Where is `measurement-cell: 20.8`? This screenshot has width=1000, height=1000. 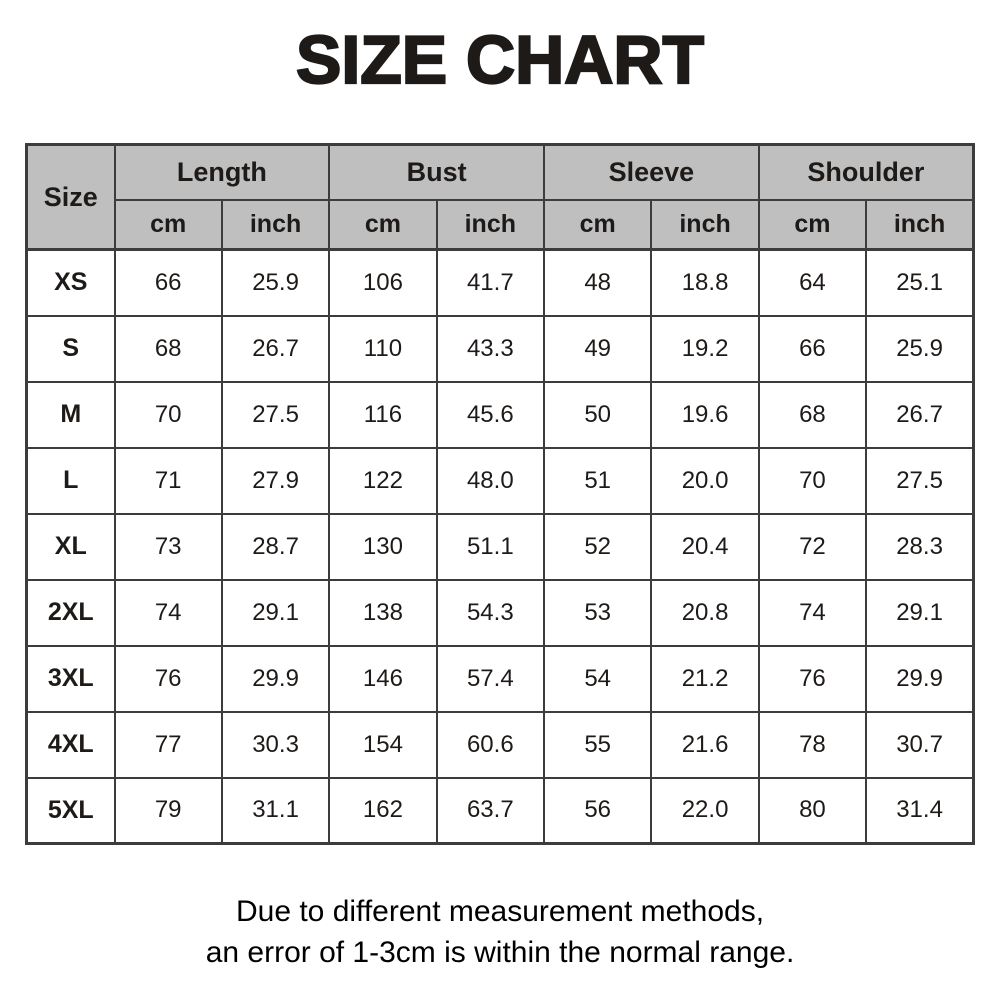 measurement-cell: 20.8 is located at coordinates (705, 612).